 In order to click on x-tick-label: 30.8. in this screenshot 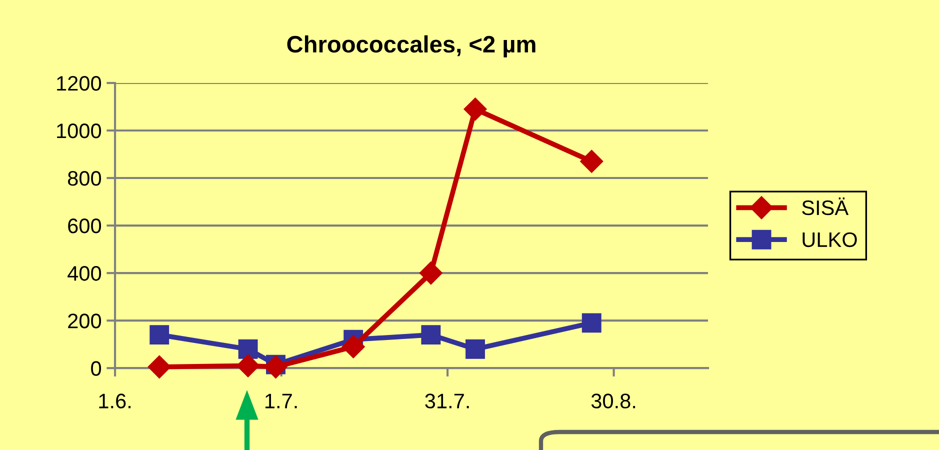, I will do `click(613, 401)`.